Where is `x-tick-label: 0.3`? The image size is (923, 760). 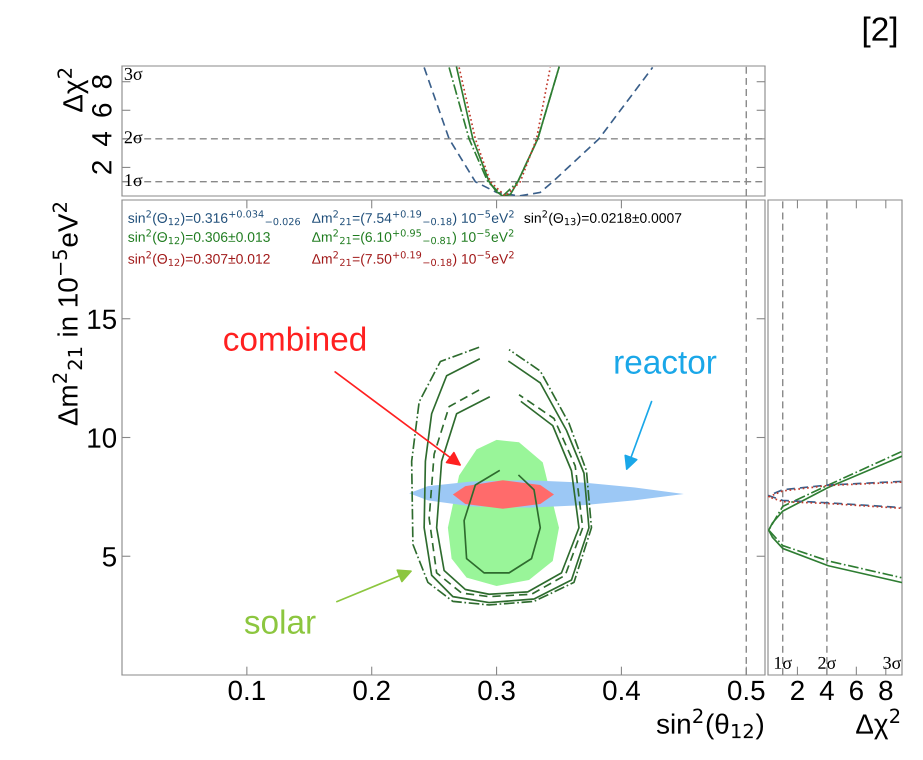
x-tick-label: 0.3 is located at coordinates (496, 690).